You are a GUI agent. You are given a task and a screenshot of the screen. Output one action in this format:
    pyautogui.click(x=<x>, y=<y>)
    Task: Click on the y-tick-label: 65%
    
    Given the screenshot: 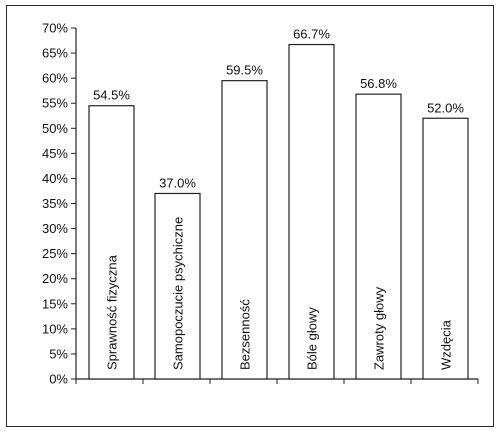 What is the action you would take?
    pyautogui.click(x=55, y=53)
    